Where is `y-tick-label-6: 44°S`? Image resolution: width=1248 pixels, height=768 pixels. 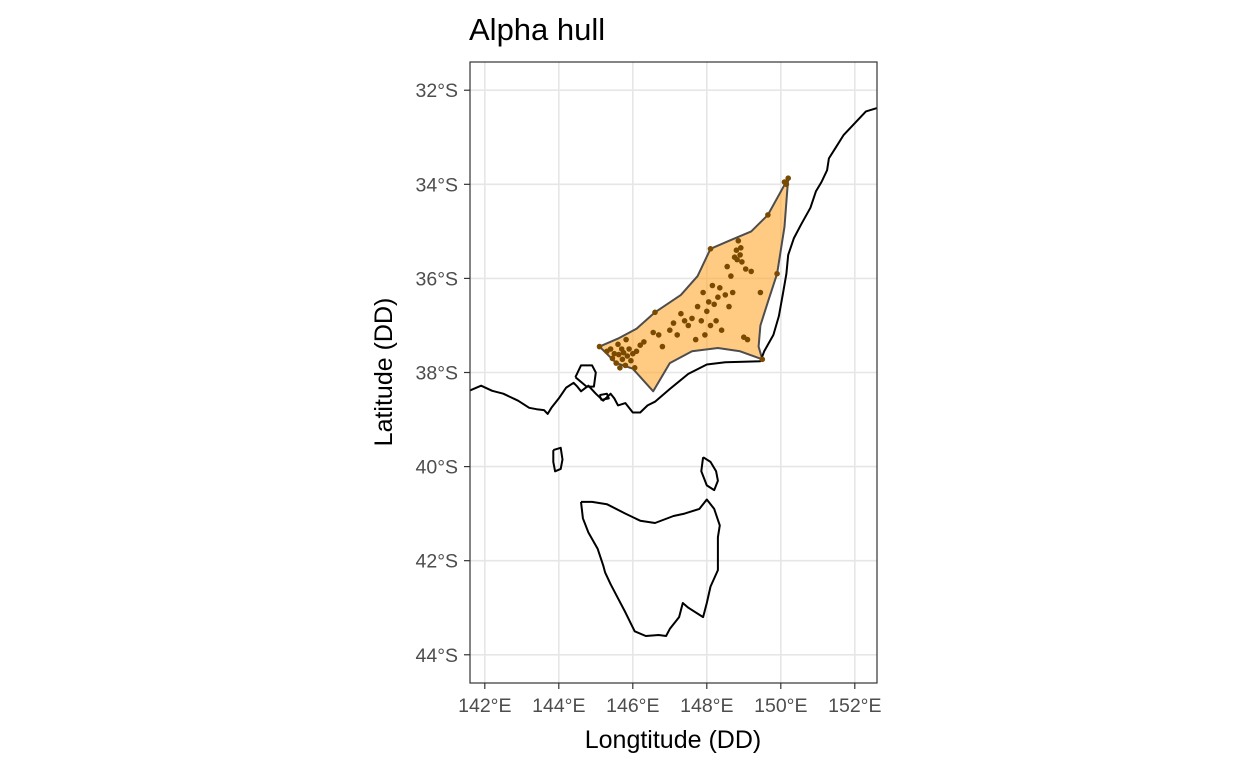 y-tick-label-6: 44°S is located at coordinates (437, 656).